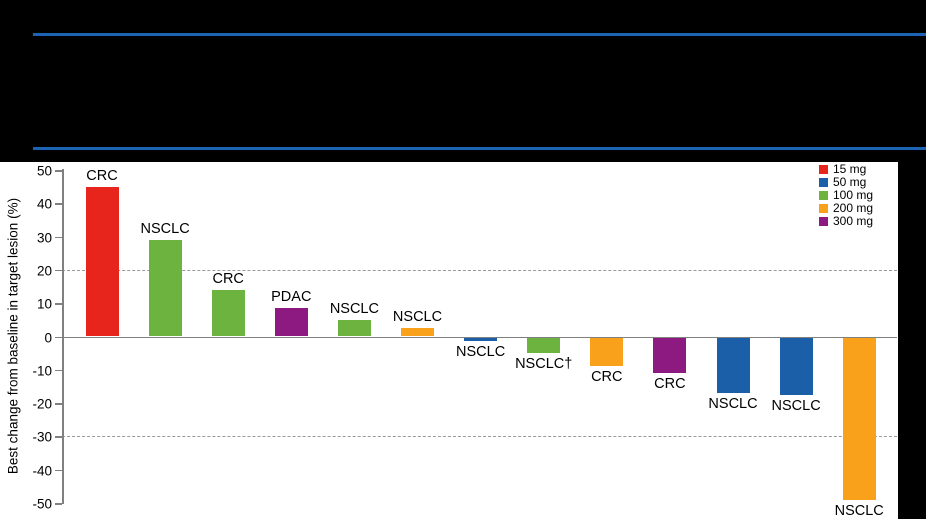 This screenshot has width=926, height=519. What do you see at coordinates (42, 504) in the screenshot?
I see `y-tick-label: -50` at bounding box center [42, 504].